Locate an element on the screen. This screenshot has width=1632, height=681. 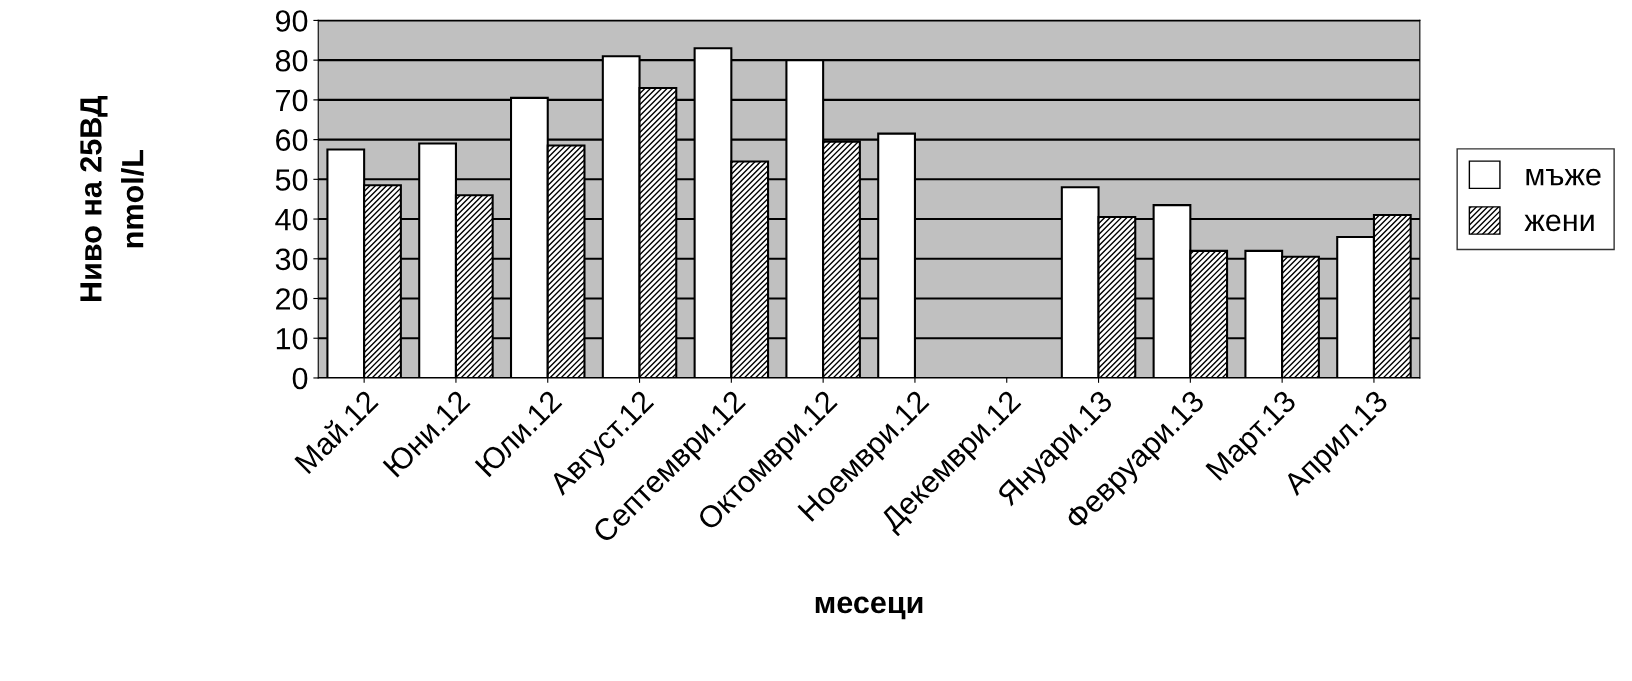
y-tick-label: 40 is located at coordinates (291, 219).